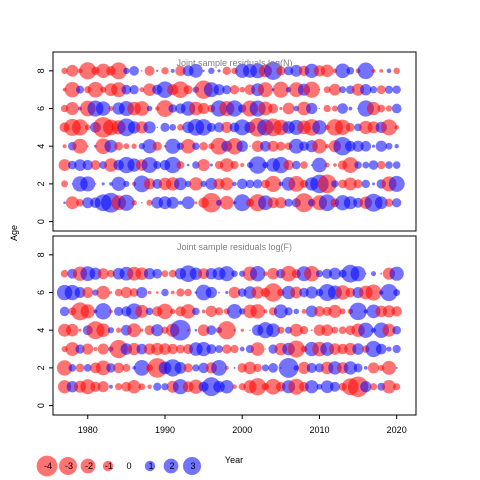 This screenshot has width=480, height=480. What do you see at coordinates (109, 466) in the screenshot?
I see `legend-label: -1` at bounding box center [109, 466].